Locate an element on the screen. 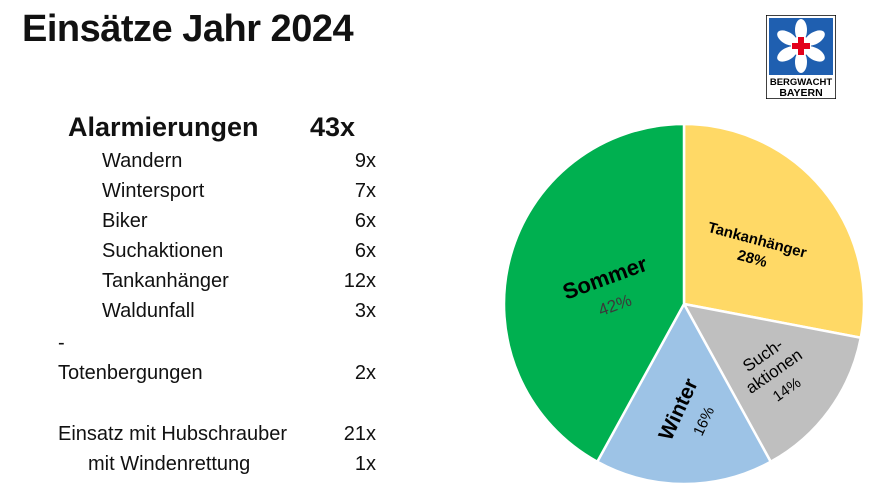  list-item: Wintersport 7x is located at coordinates (239, 191).